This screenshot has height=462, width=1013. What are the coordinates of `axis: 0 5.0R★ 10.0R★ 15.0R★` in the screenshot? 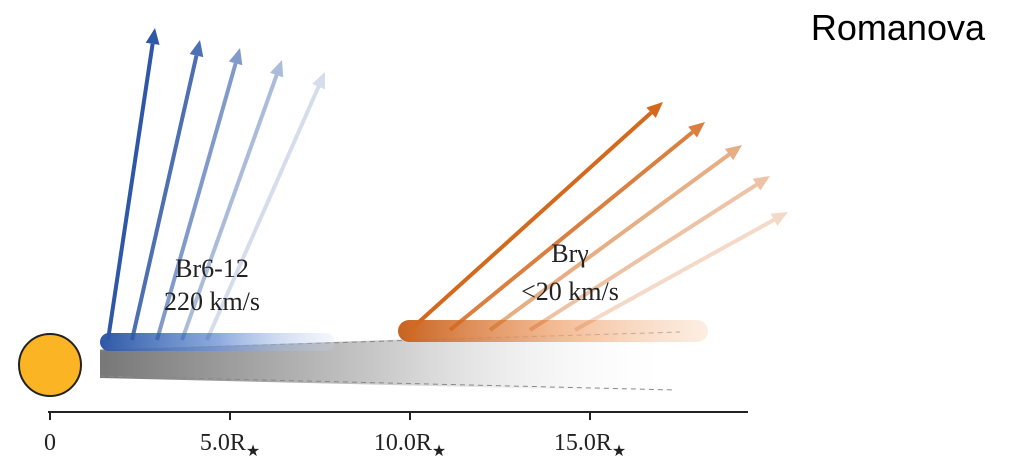 It's located at (335, 436).